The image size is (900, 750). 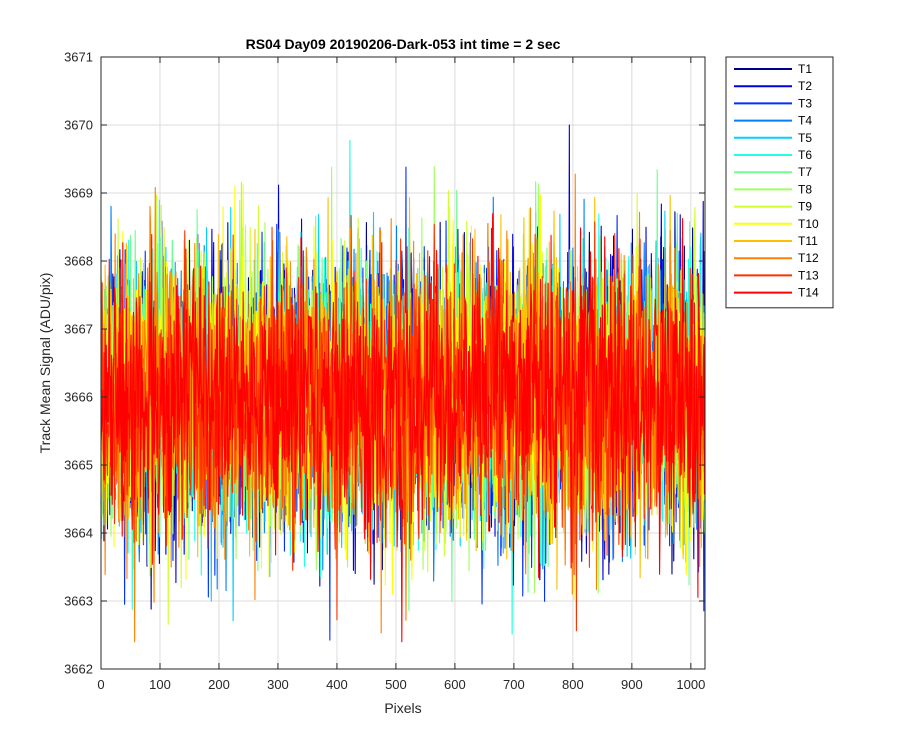 What do you see at coordinates (100, 684) in the screenshot?
I see `x-tick-label: 0` at bounding box center [100, 684].